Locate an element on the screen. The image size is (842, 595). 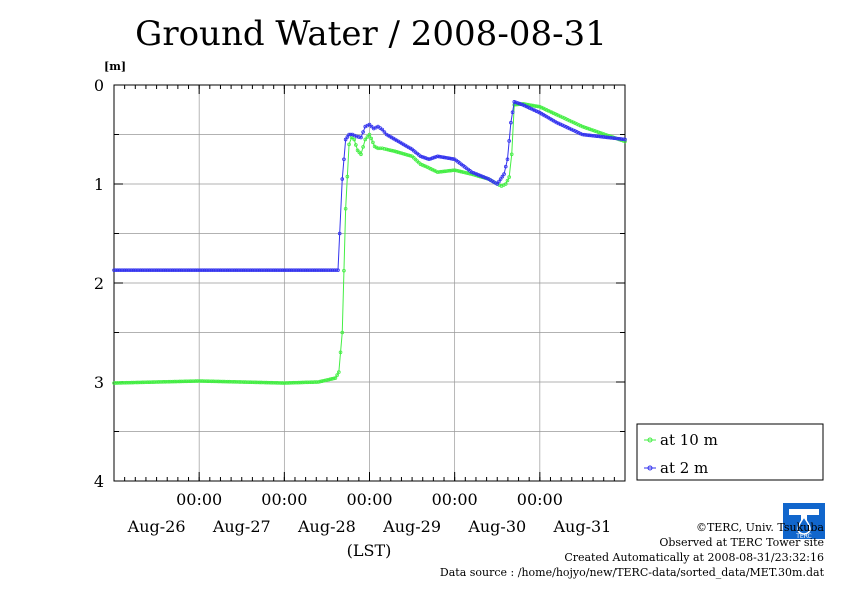
copyright-text: ©TERC, Univ. Tsukuba is located at coordinates (759, 527).